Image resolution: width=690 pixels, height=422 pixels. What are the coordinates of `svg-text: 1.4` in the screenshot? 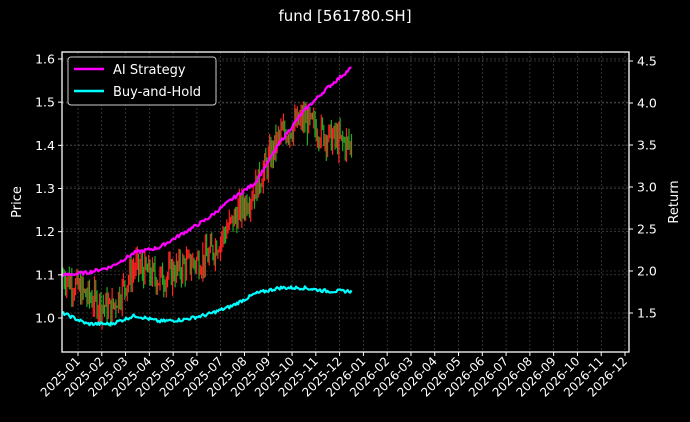 It's located at (45, 145).